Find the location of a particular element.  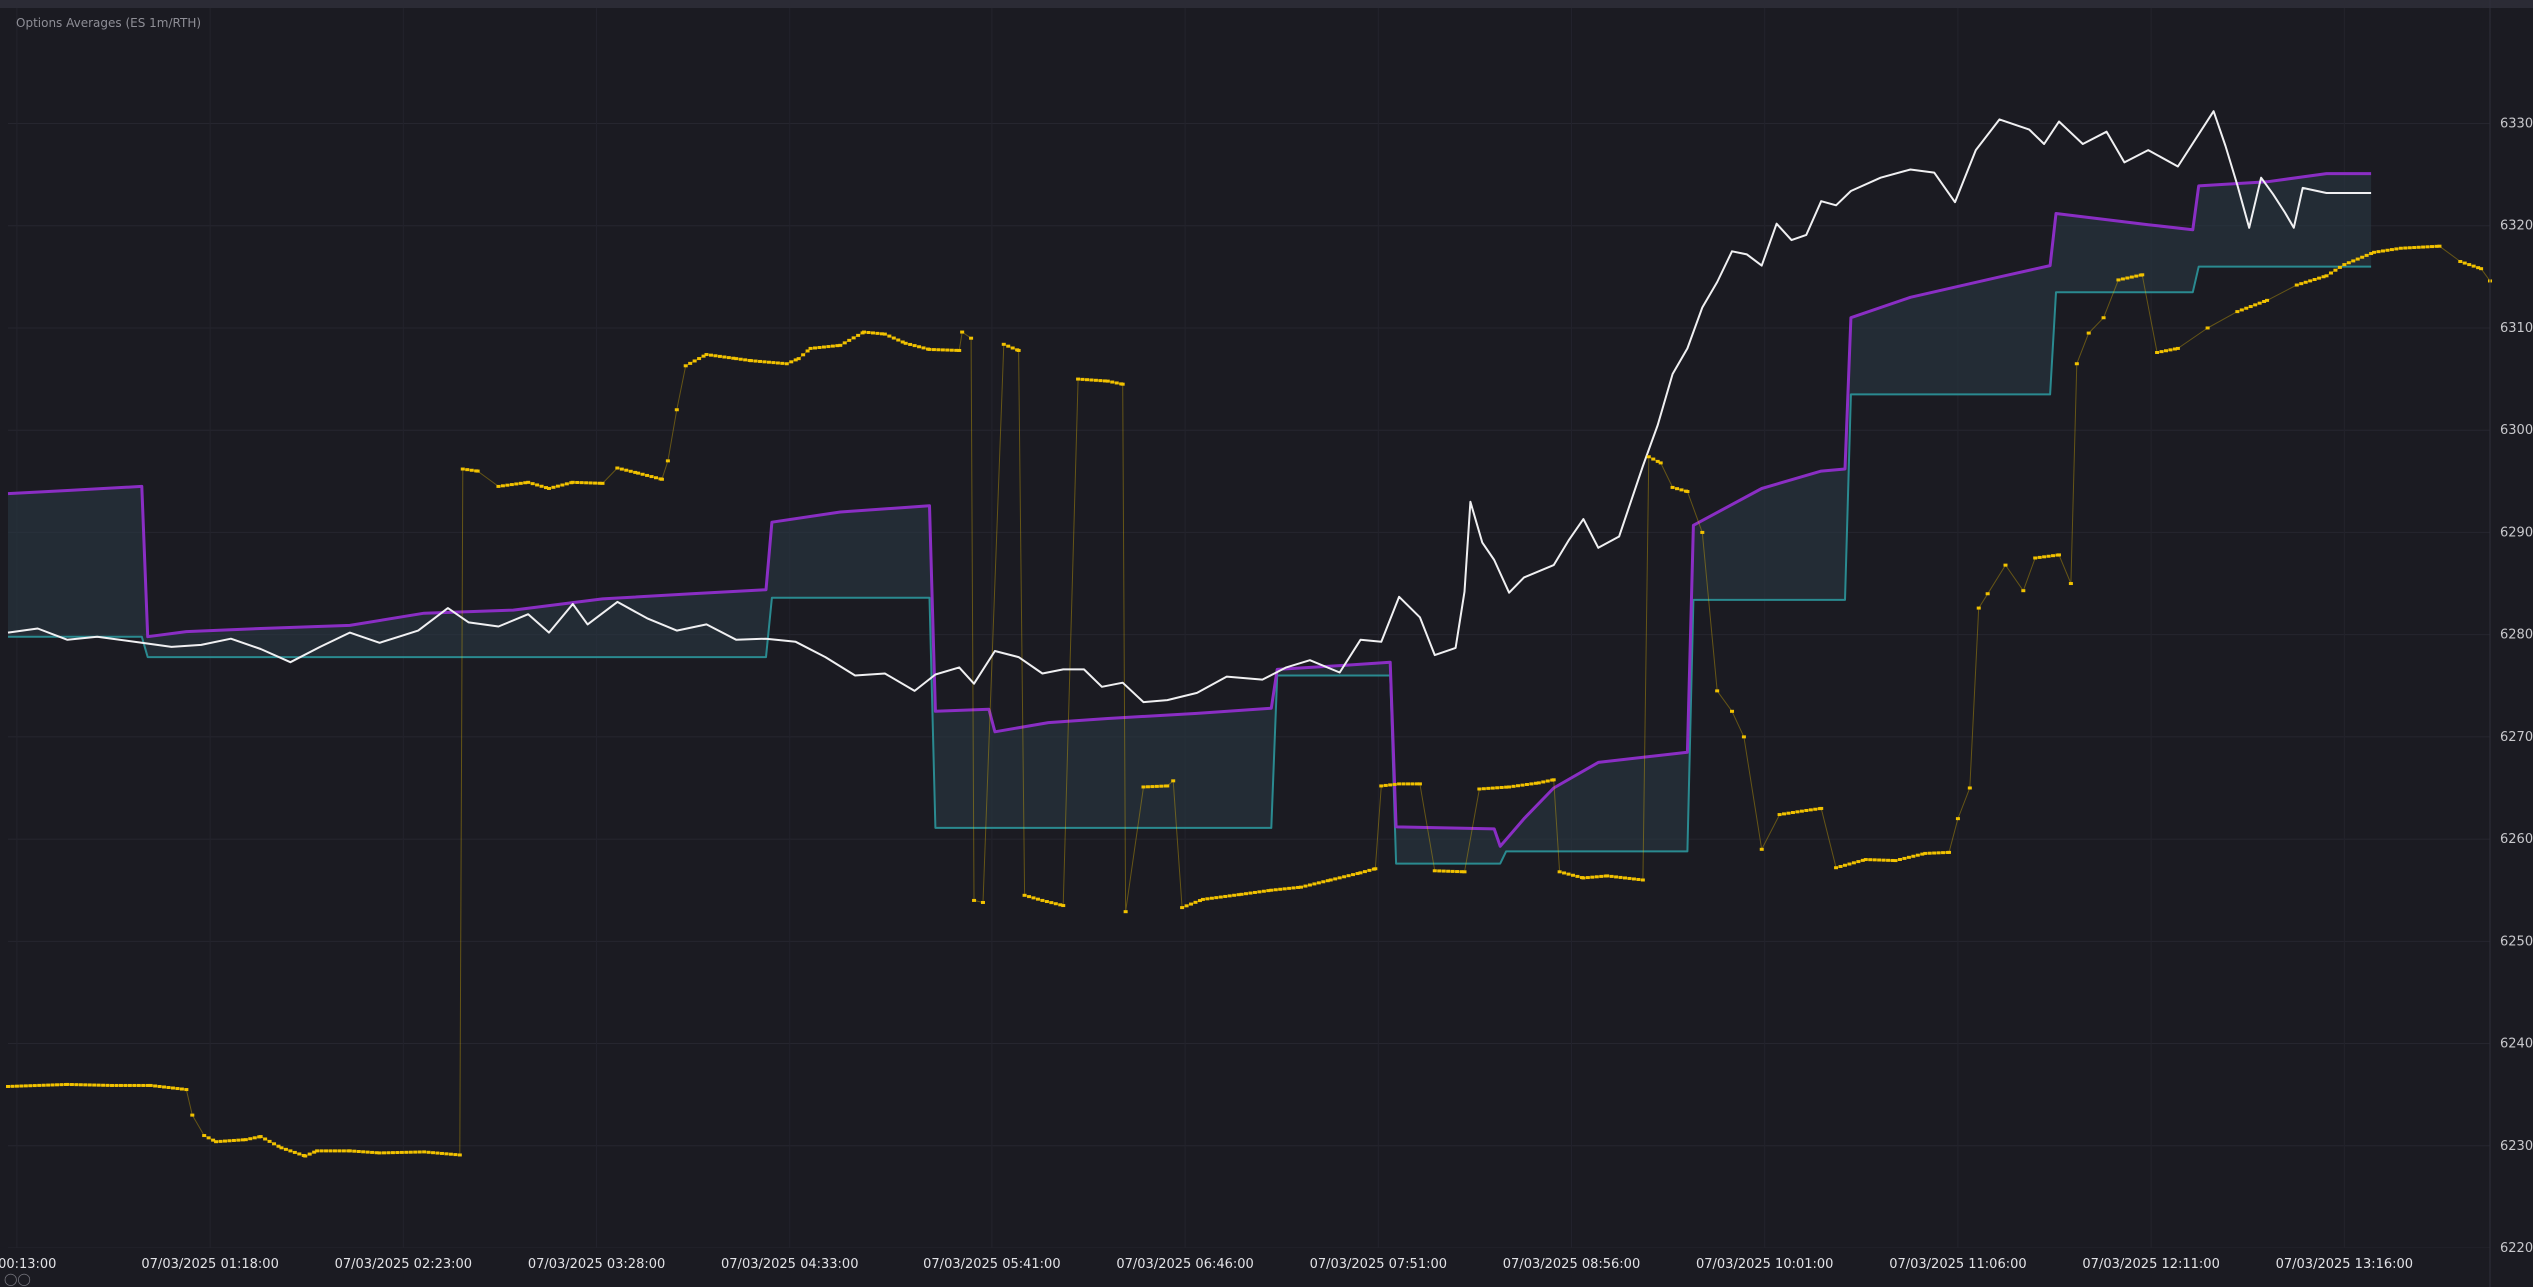

x-tick-label: 07/03/2025 13:16:00 is located at coordinates (2344, 1264).